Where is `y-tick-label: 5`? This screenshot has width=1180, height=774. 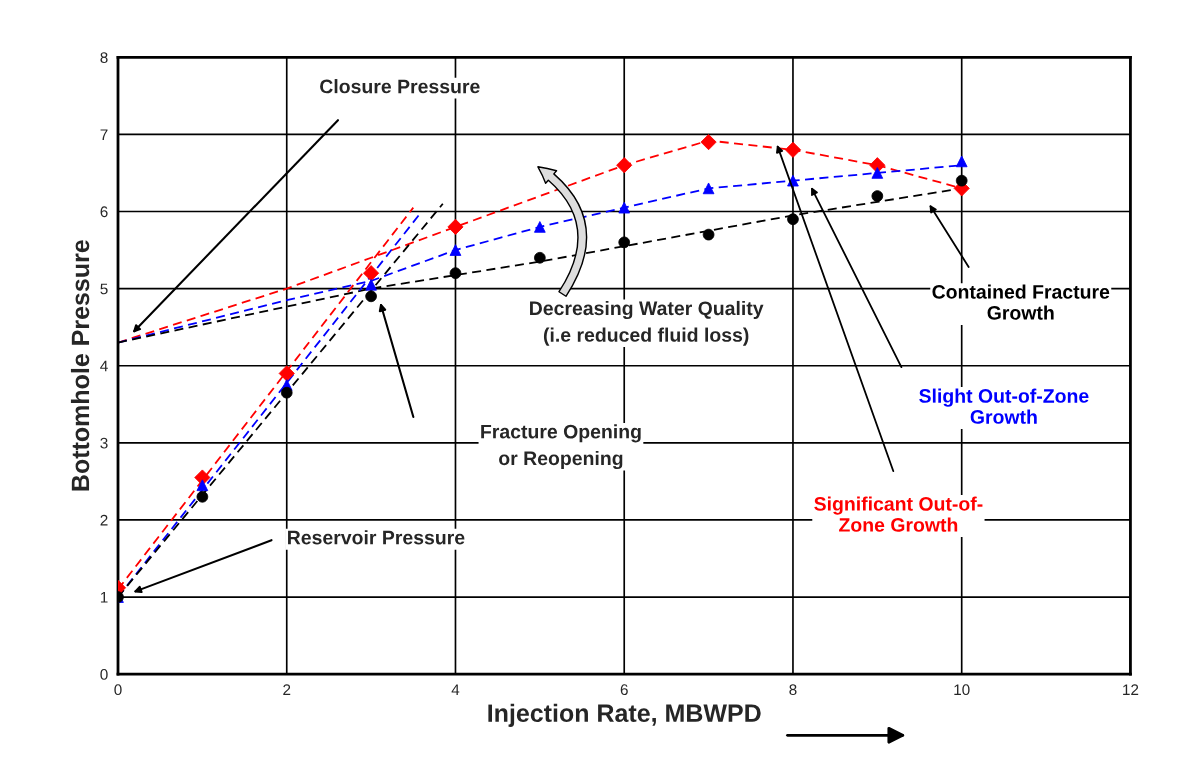 y-tick-label: 5 is located at coordinates (104, 289).